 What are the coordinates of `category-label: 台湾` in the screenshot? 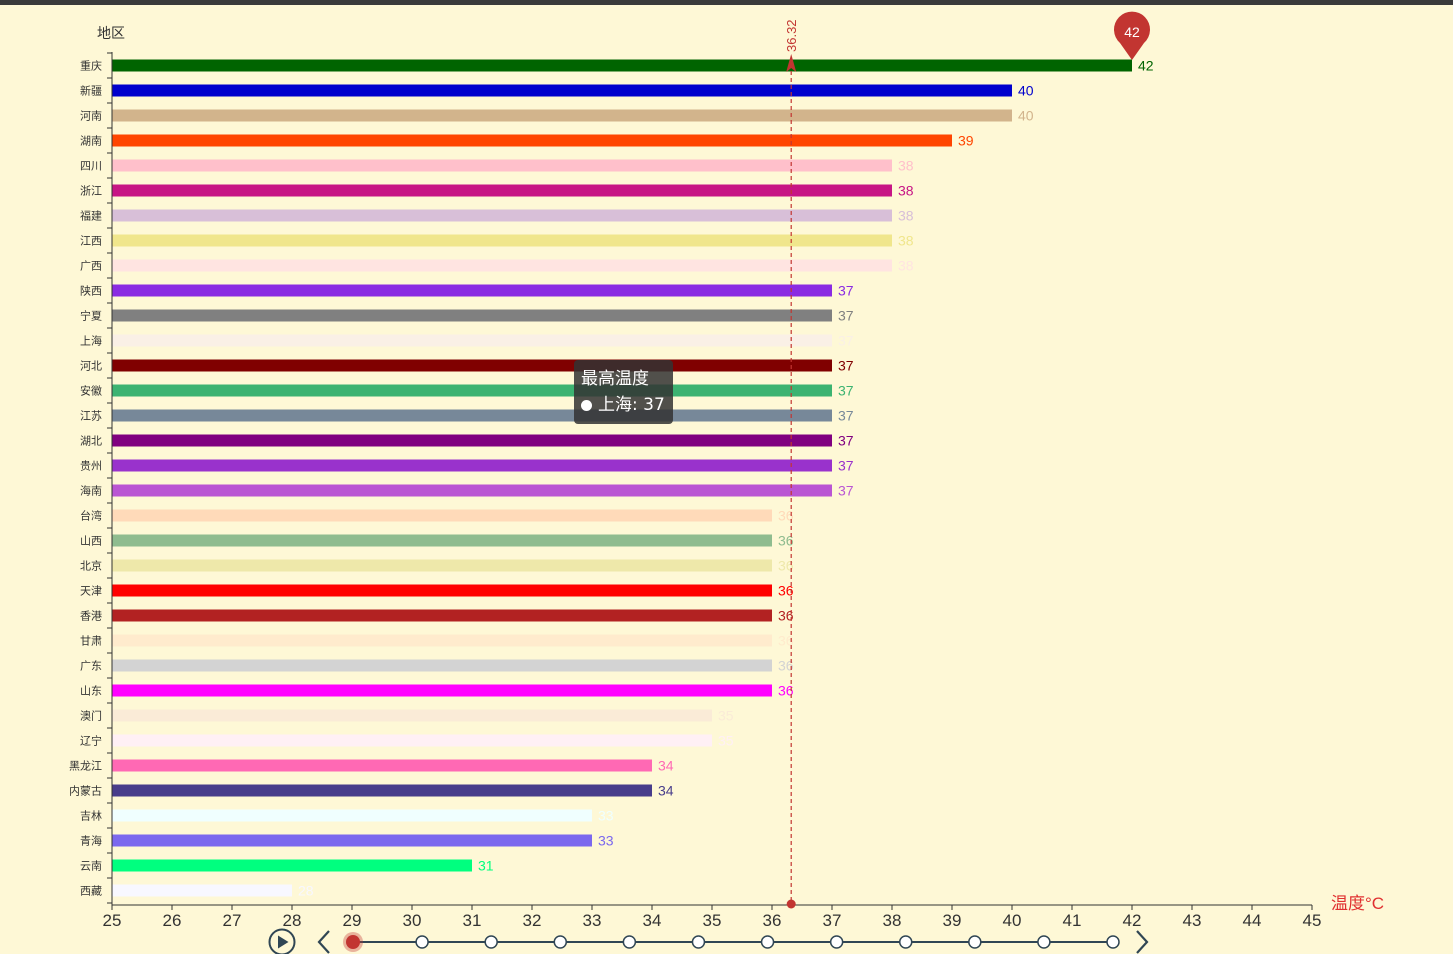 It's located at (91, 516).